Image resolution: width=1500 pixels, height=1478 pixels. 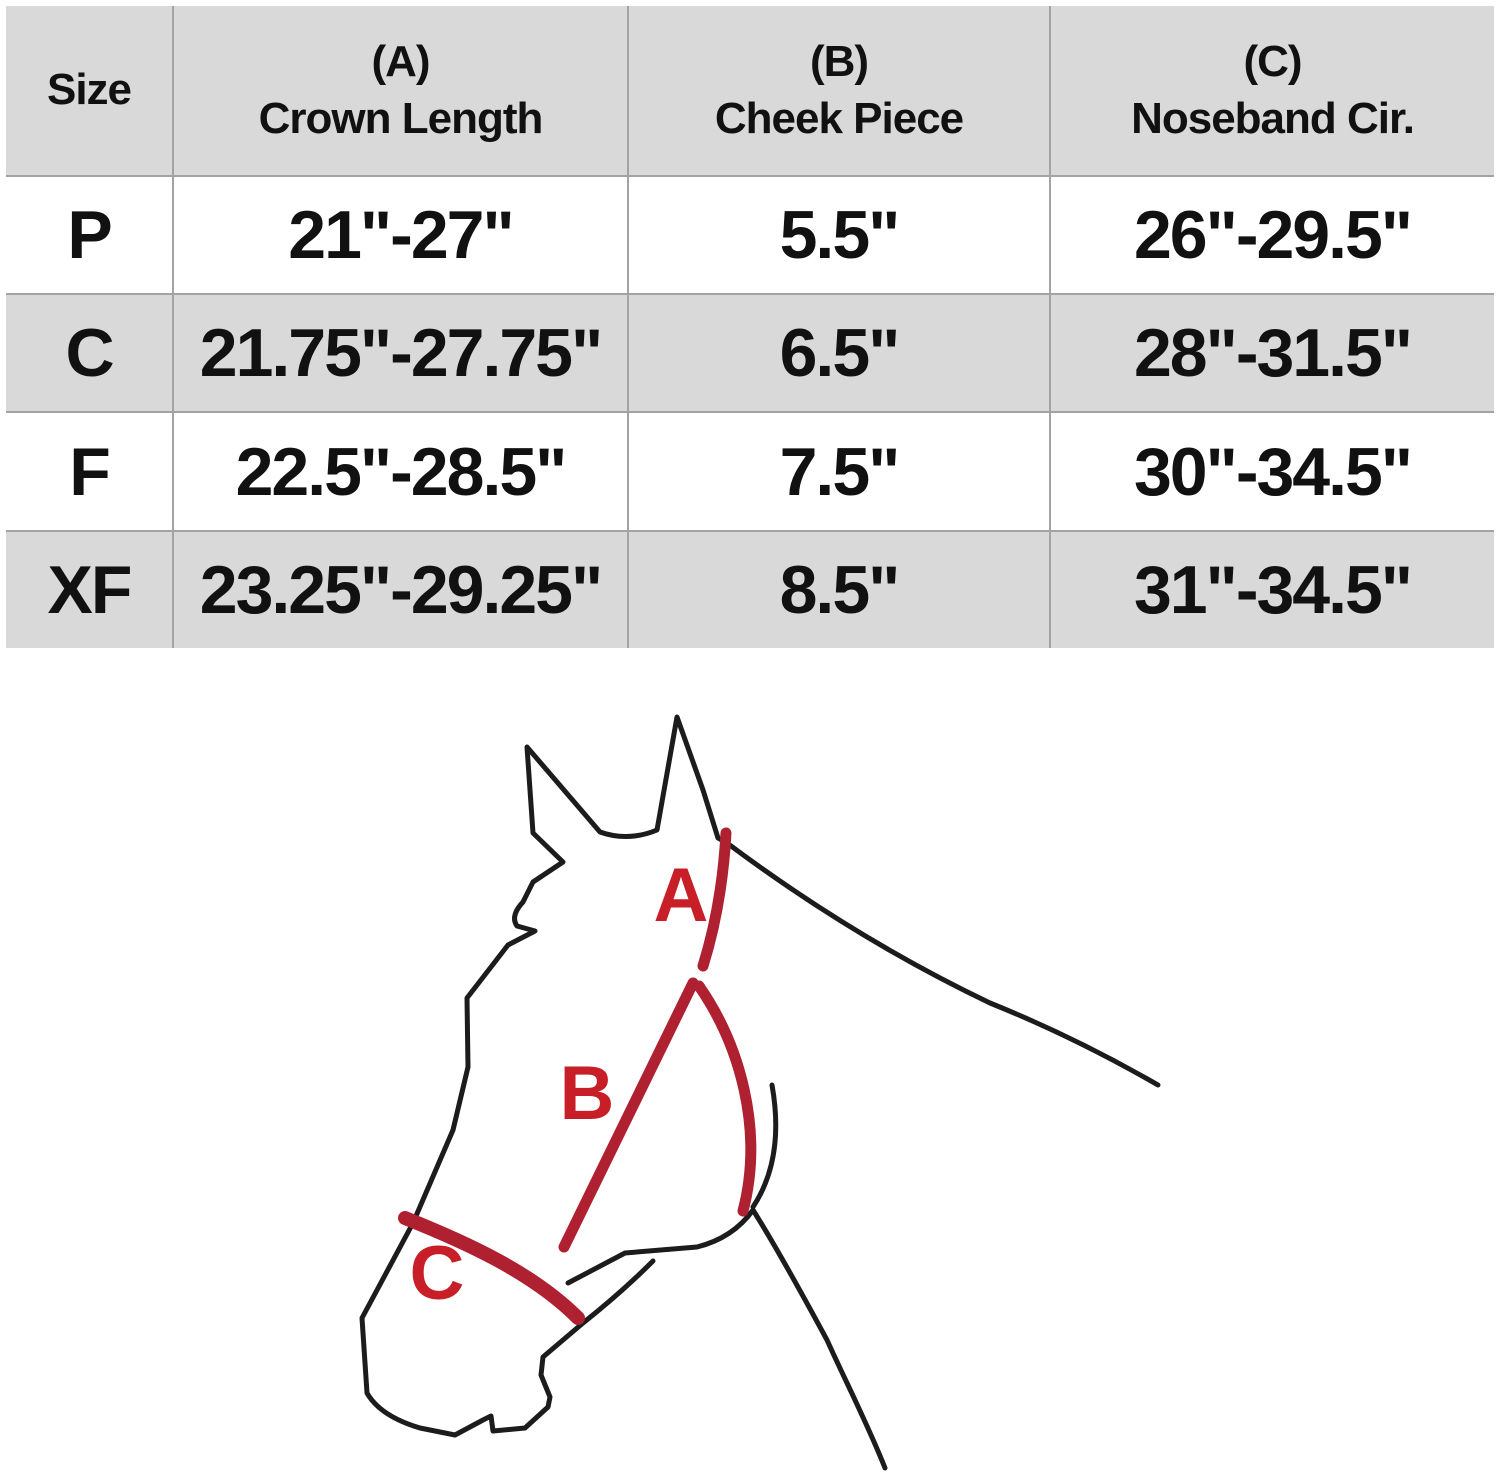 I want to click on cell-size-p: P, so click(x=89, y=235).